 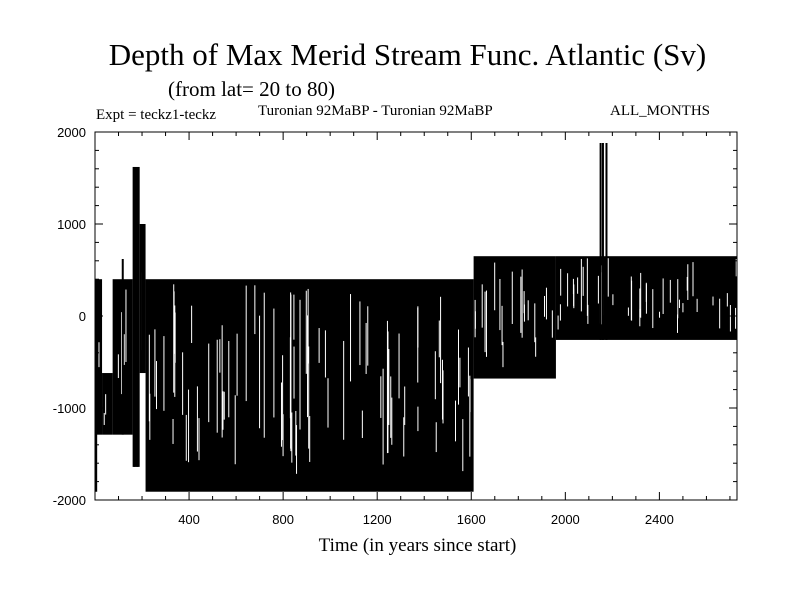 I want to click on x-tick-label-1200: 1200, so click(x=377, y=519).